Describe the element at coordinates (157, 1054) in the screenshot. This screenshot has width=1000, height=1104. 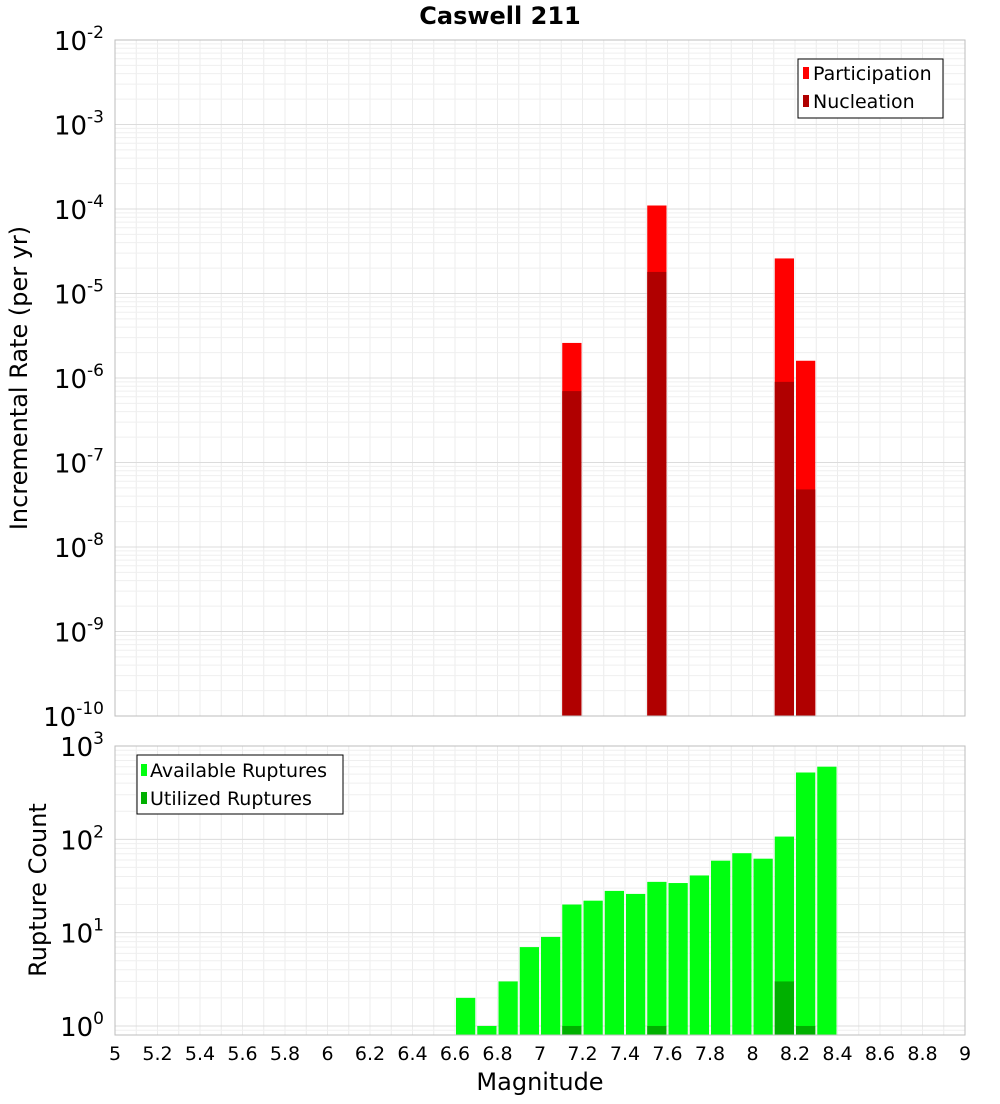
I see `x-tick-label: 5.2` at that location.